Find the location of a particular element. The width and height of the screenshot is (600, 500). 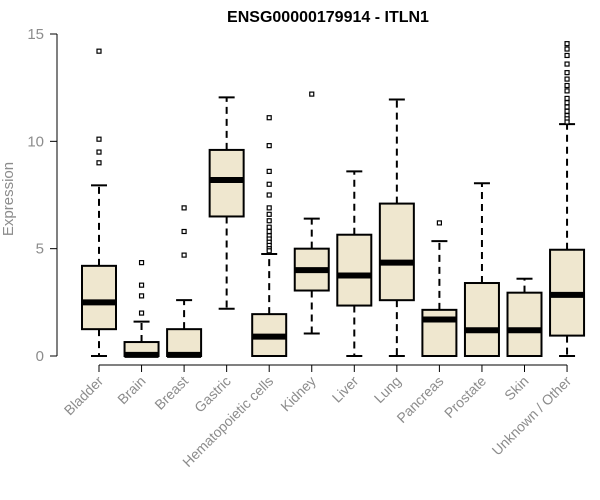

chart-title: ENSG00000179914 - ITLN1 is located at coordinates (328, 17).